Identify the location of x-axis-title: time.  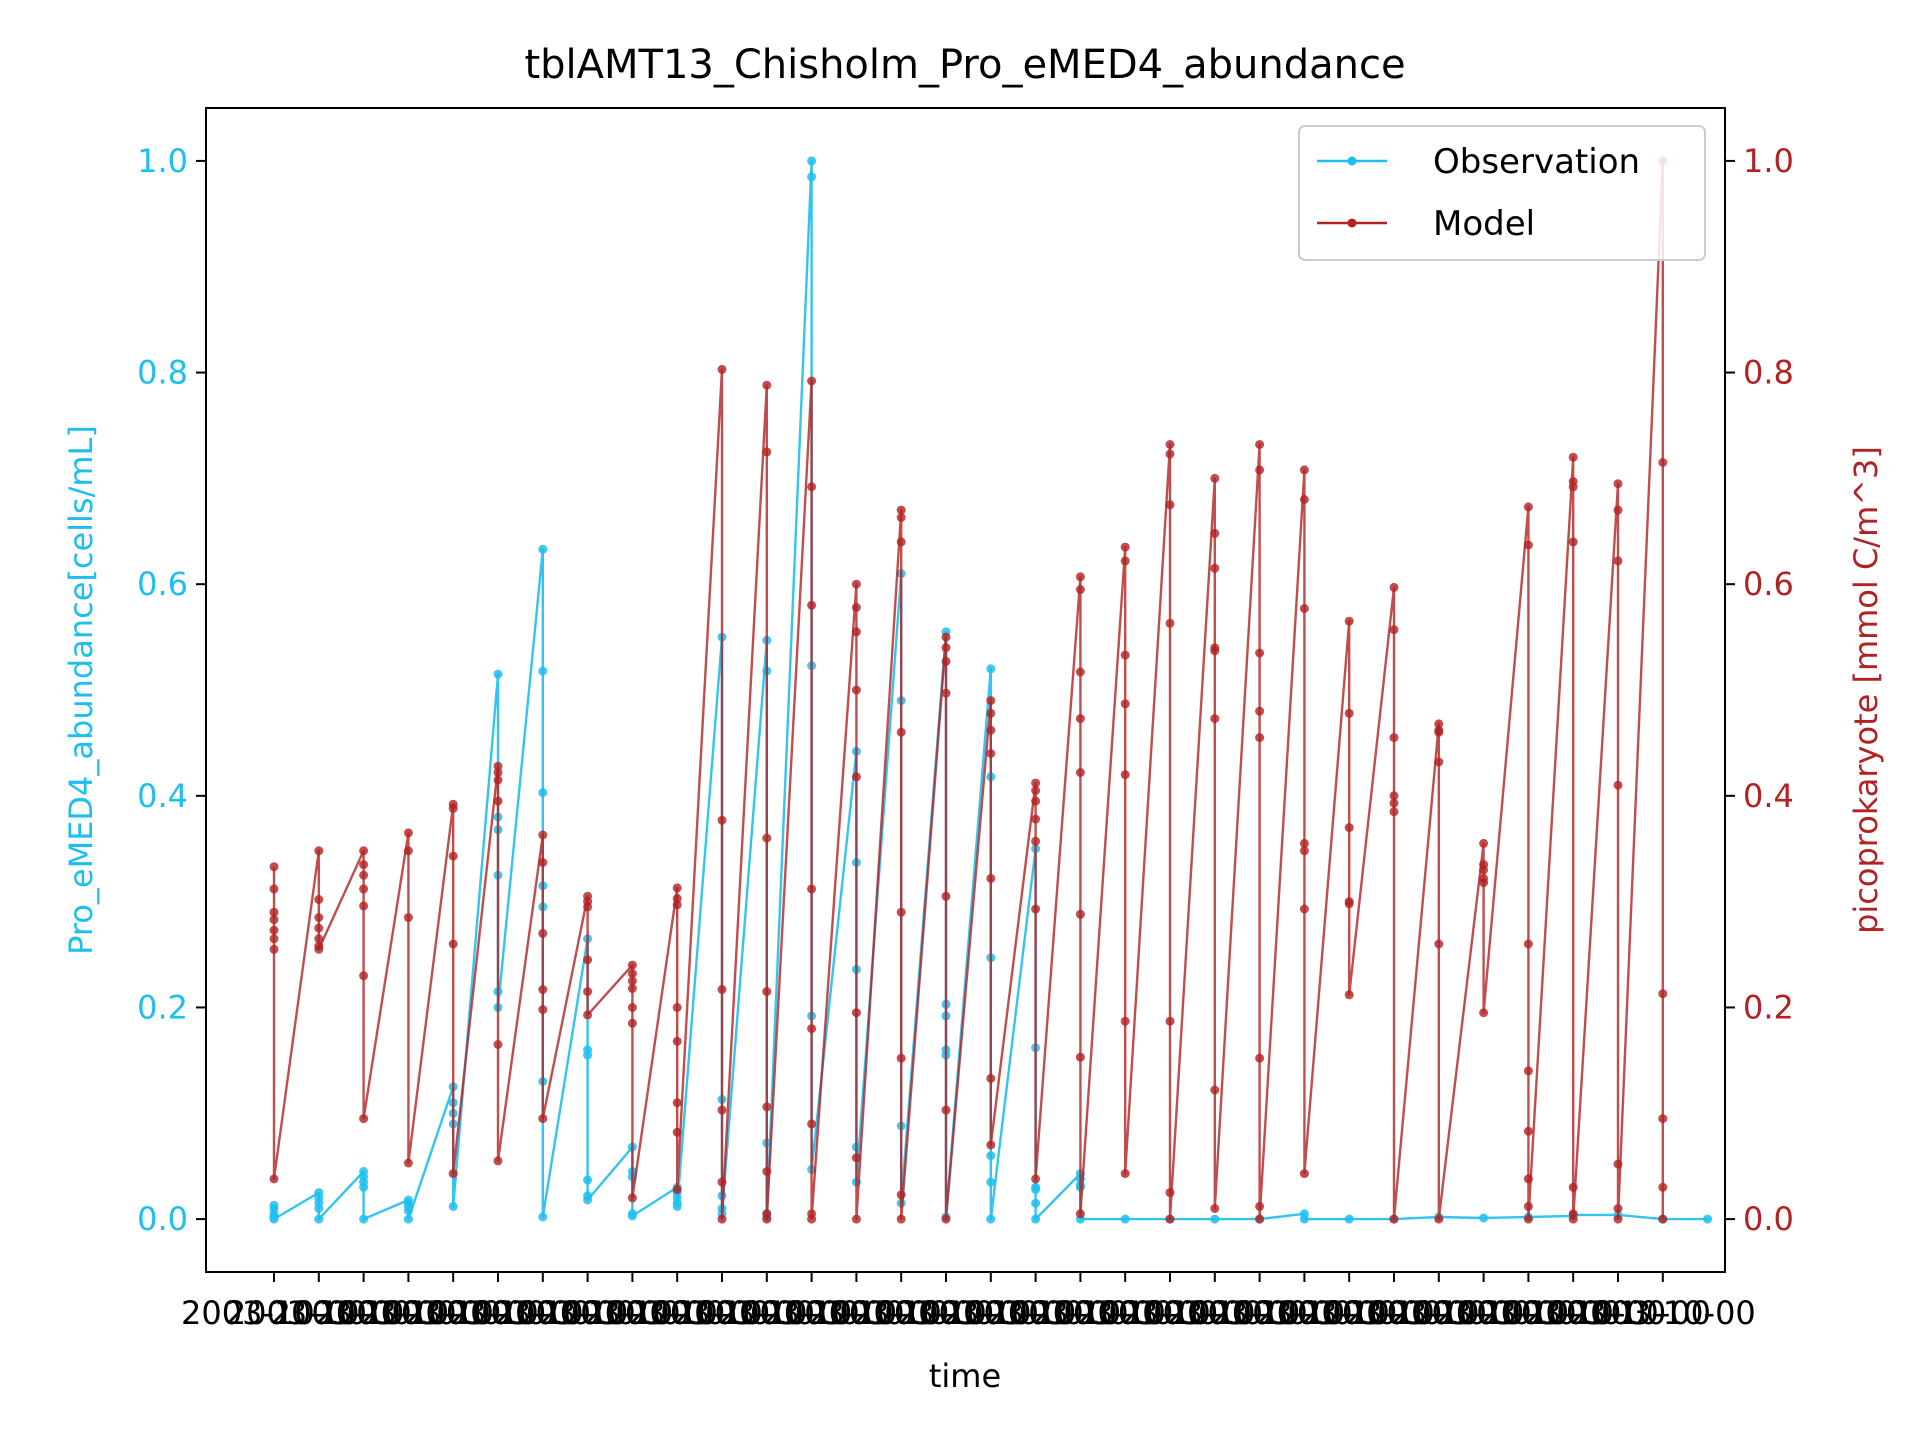
(965, 1376).